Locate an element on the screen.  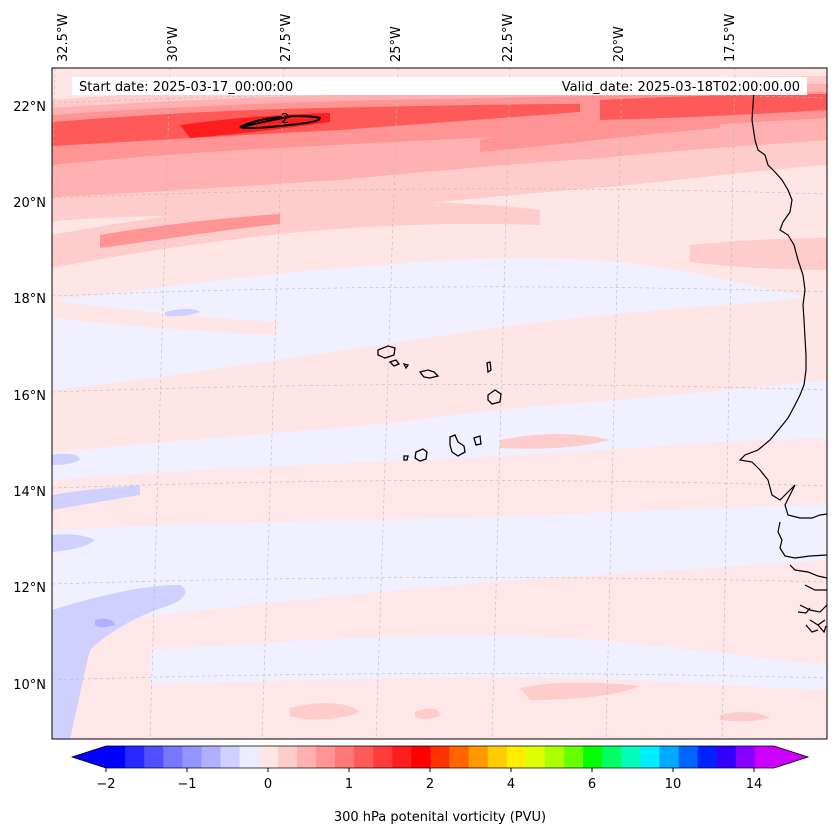
cb-tick-label: 0 is located at coordinates (268, 784).